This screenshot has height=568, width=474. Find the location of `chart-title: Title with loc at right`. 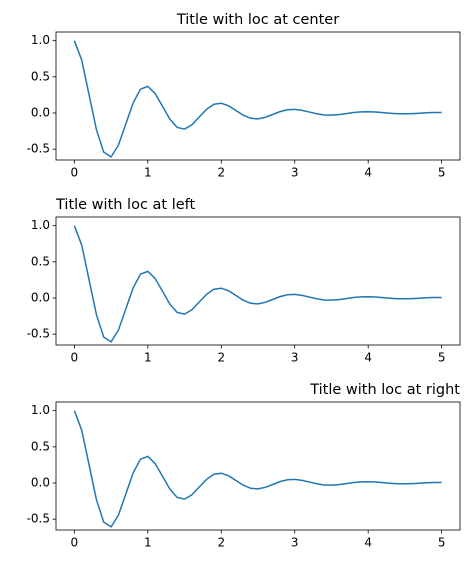

chart-title: Title with loc at right is located at coordinates (384, 390).